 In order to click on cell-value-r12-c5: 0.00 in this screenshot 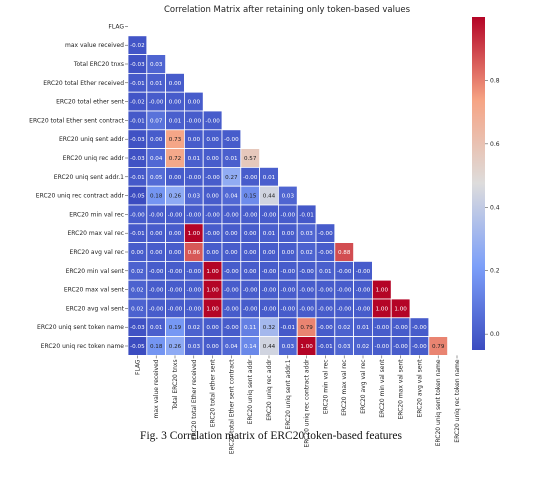, I will do `click(231, 253)`.